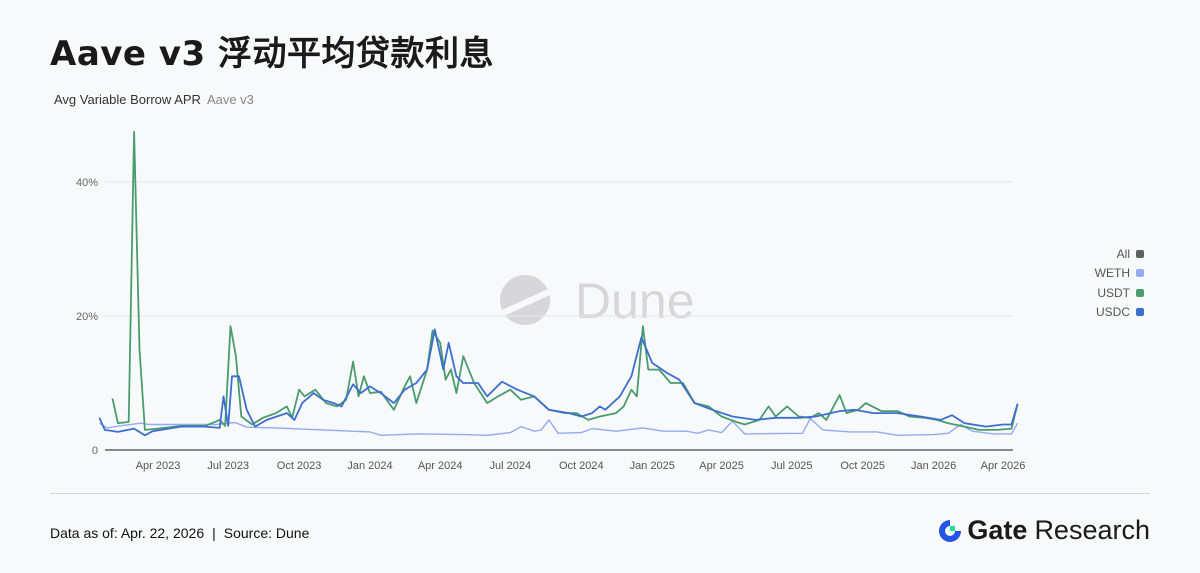  Describe the element at coordinates (652, 466) in the screenshot. I see `x-tick-label: Jan 2025` at that location.